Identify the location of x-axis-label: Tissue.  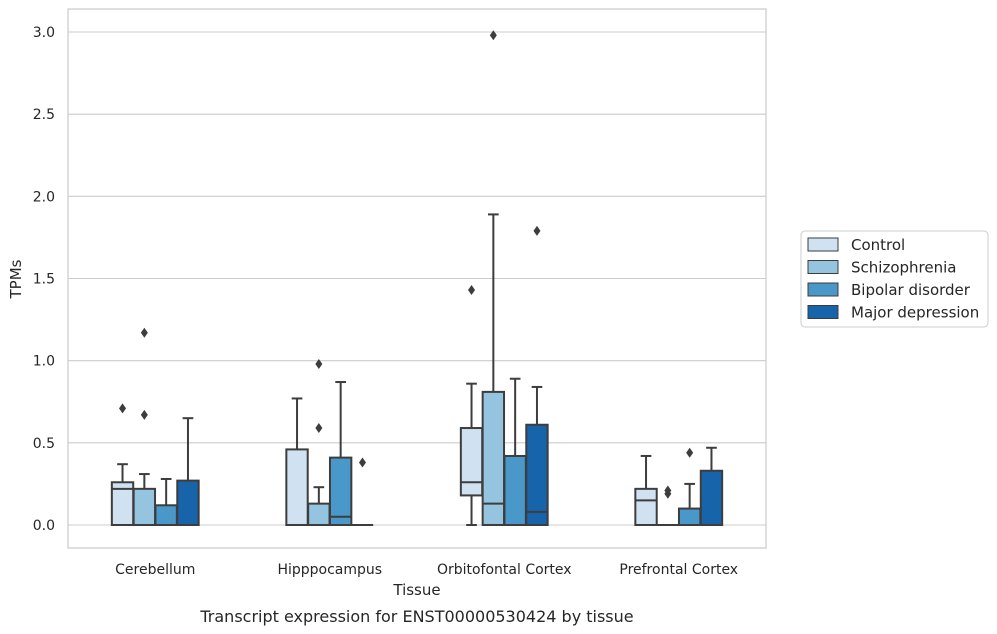
(416, 590).